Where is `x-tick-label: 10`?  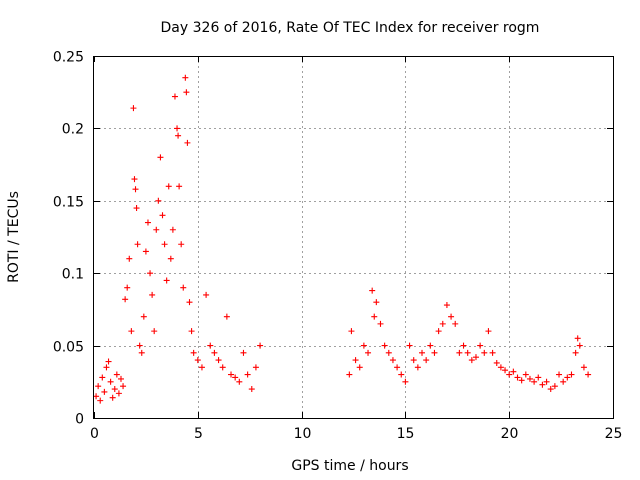 x-tick-label: 10 is located at coordinates (303, 434).